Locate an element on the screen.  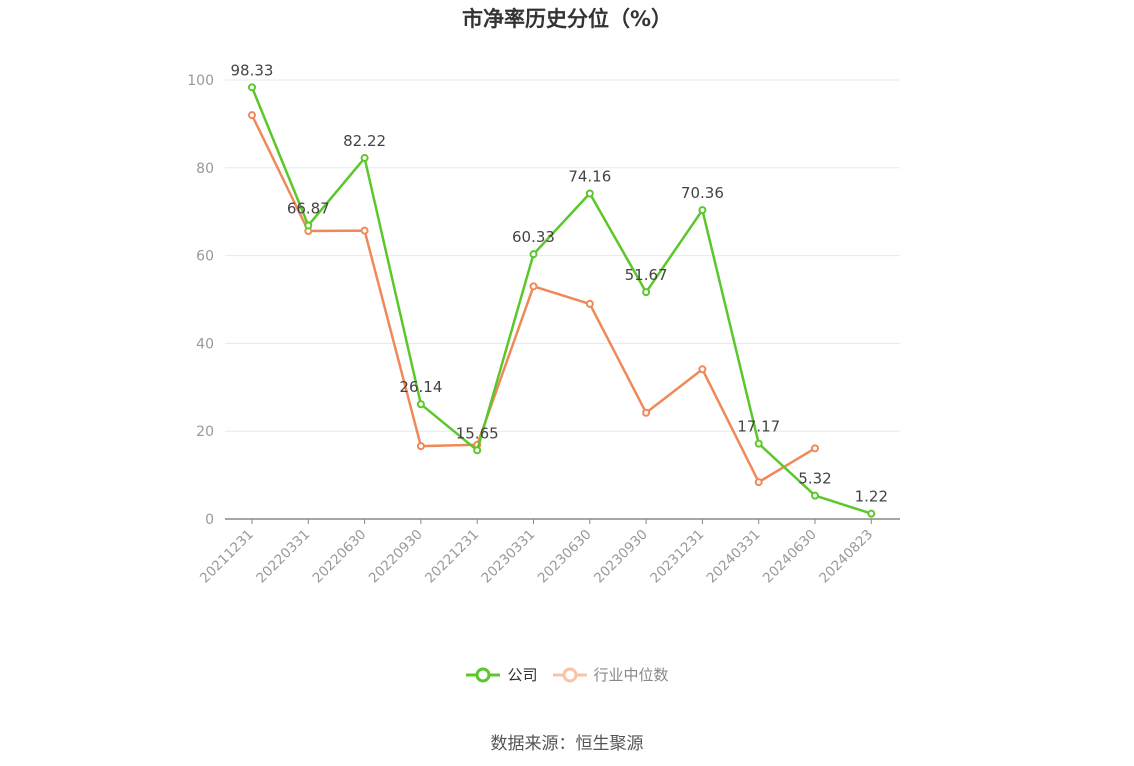
x-tick-label: 20221231 is located at coordinates (452, 557).